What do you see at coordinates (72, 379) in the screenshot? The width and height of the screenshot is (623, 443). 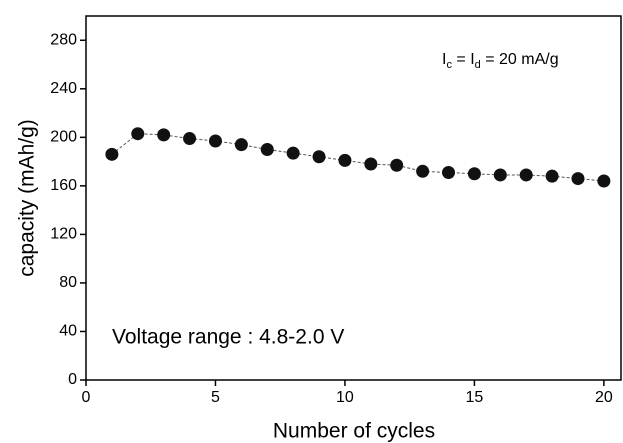 I see `y-tick-label: 0` at bounding box center [72, 379].